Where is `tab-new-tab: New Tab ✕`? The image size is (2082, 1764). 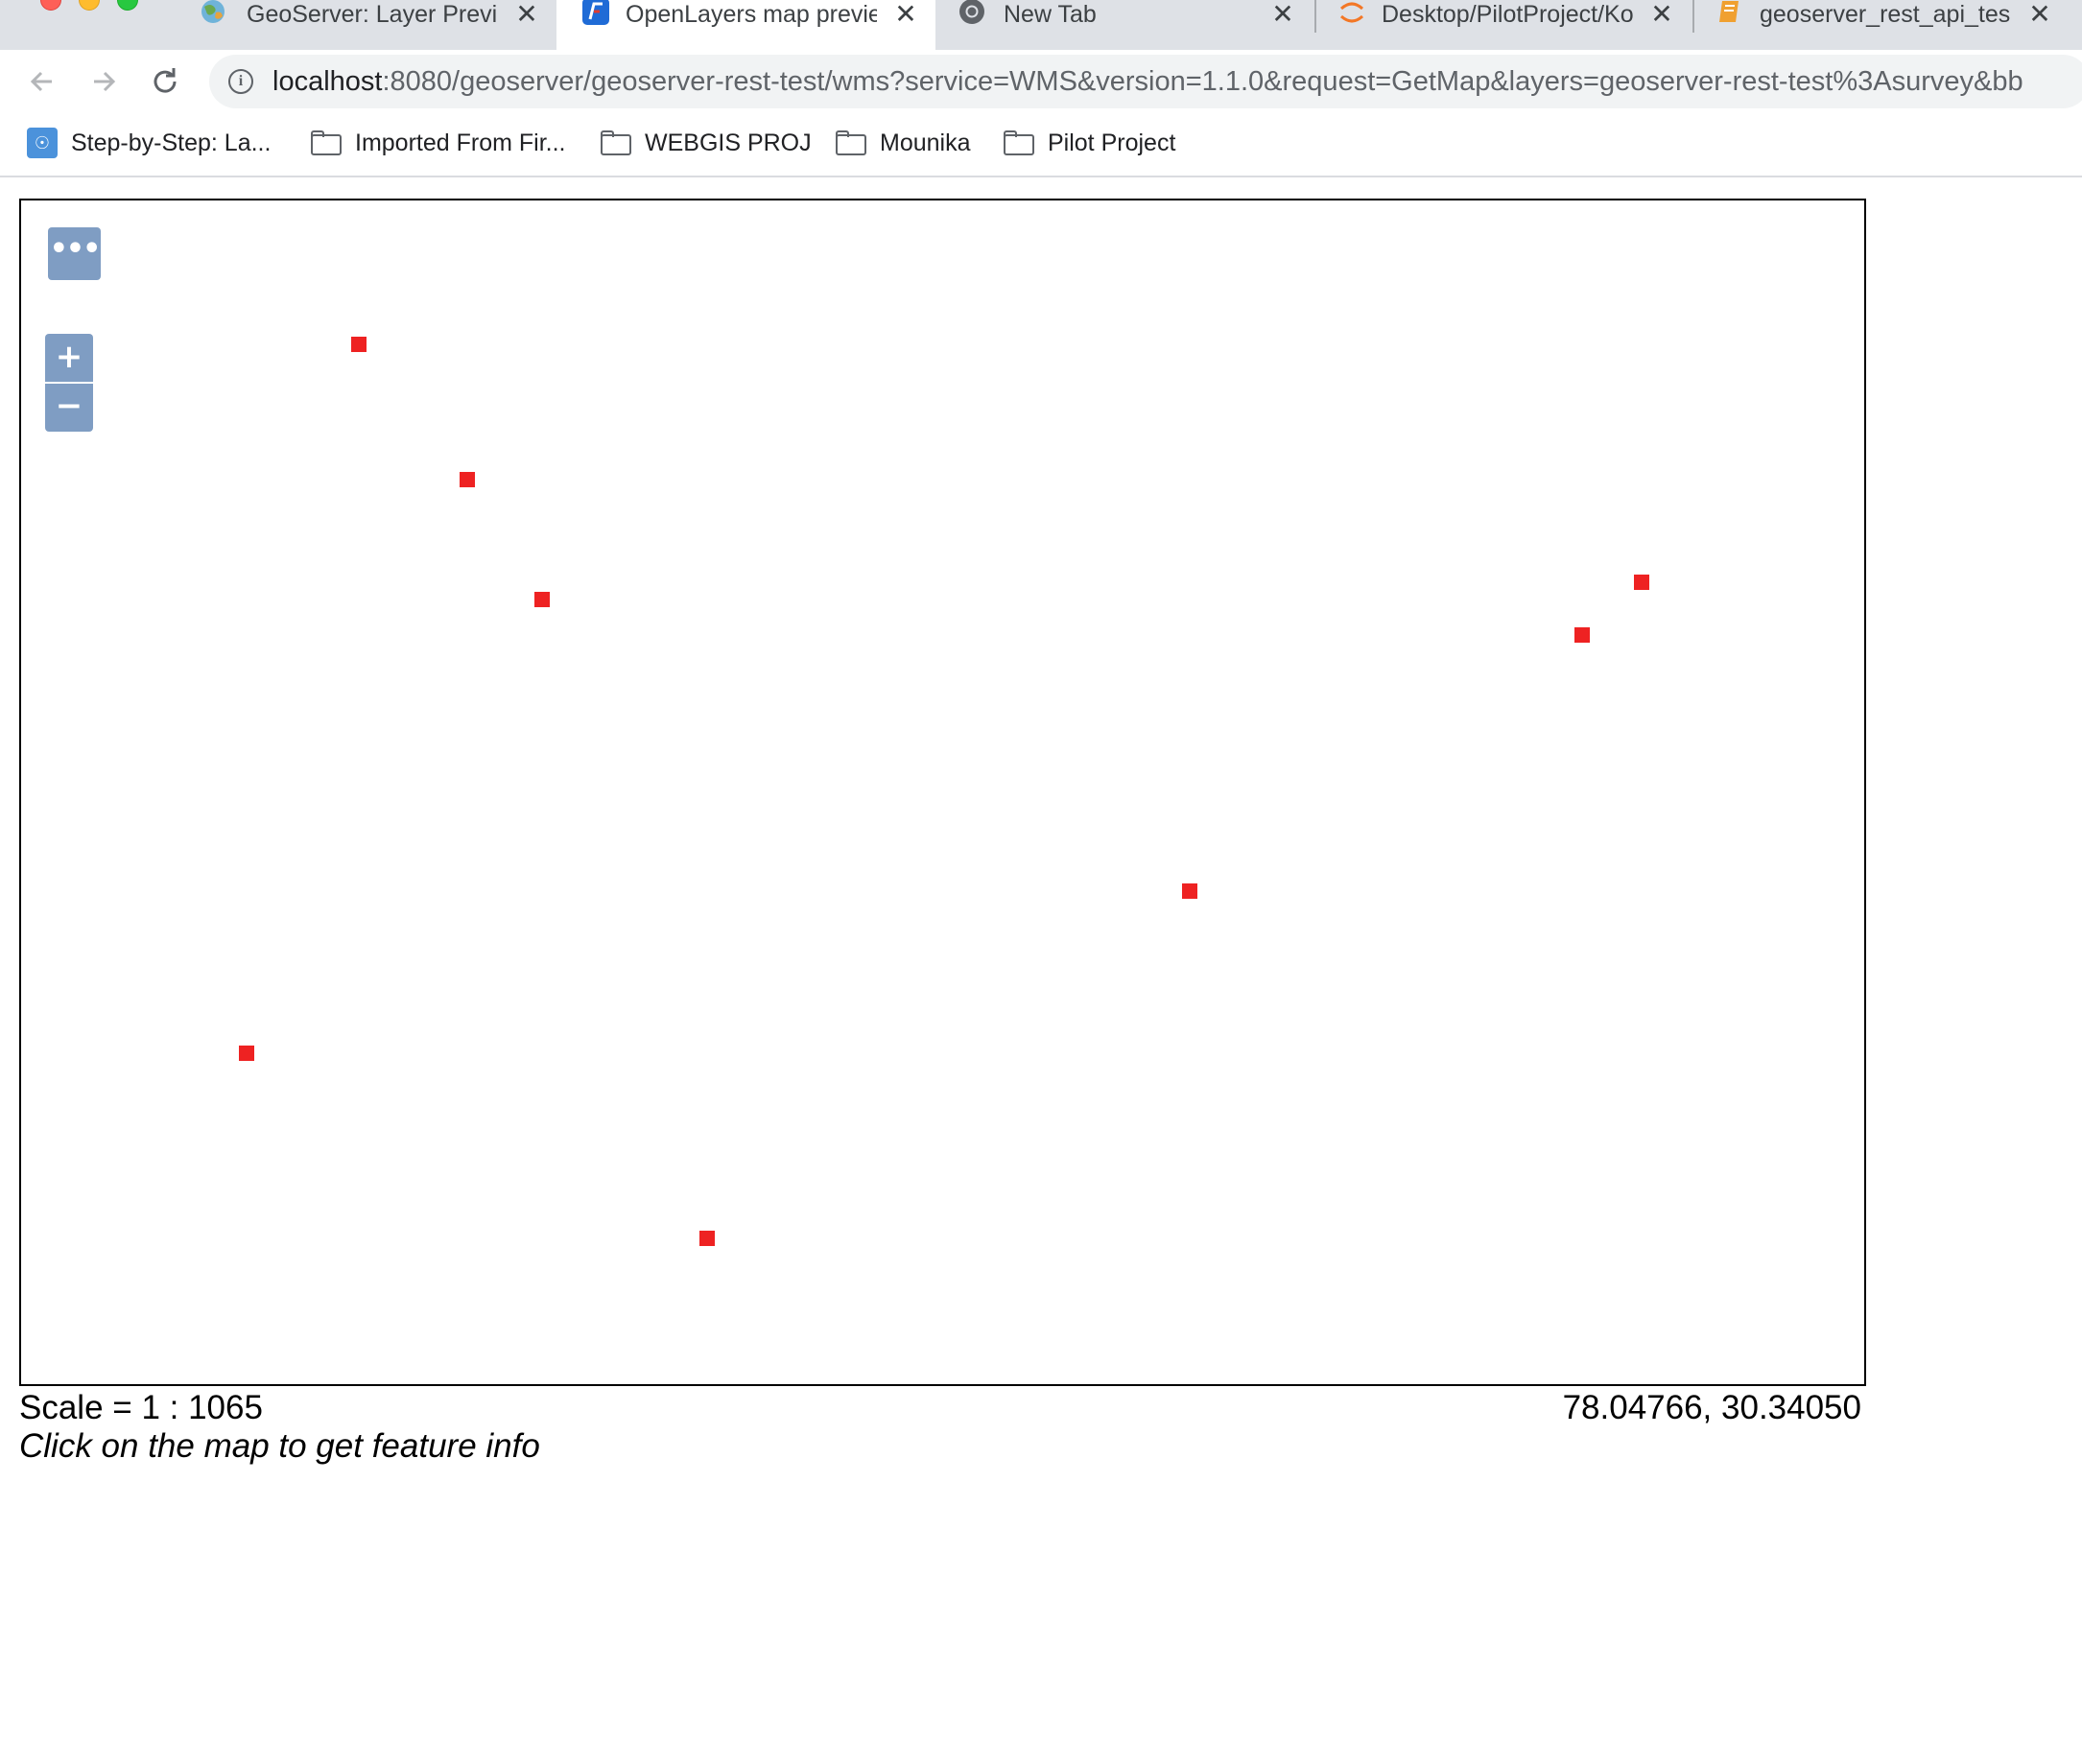 tab-new-tab: New Tab ✕ is located at coordinates (1127, 25).